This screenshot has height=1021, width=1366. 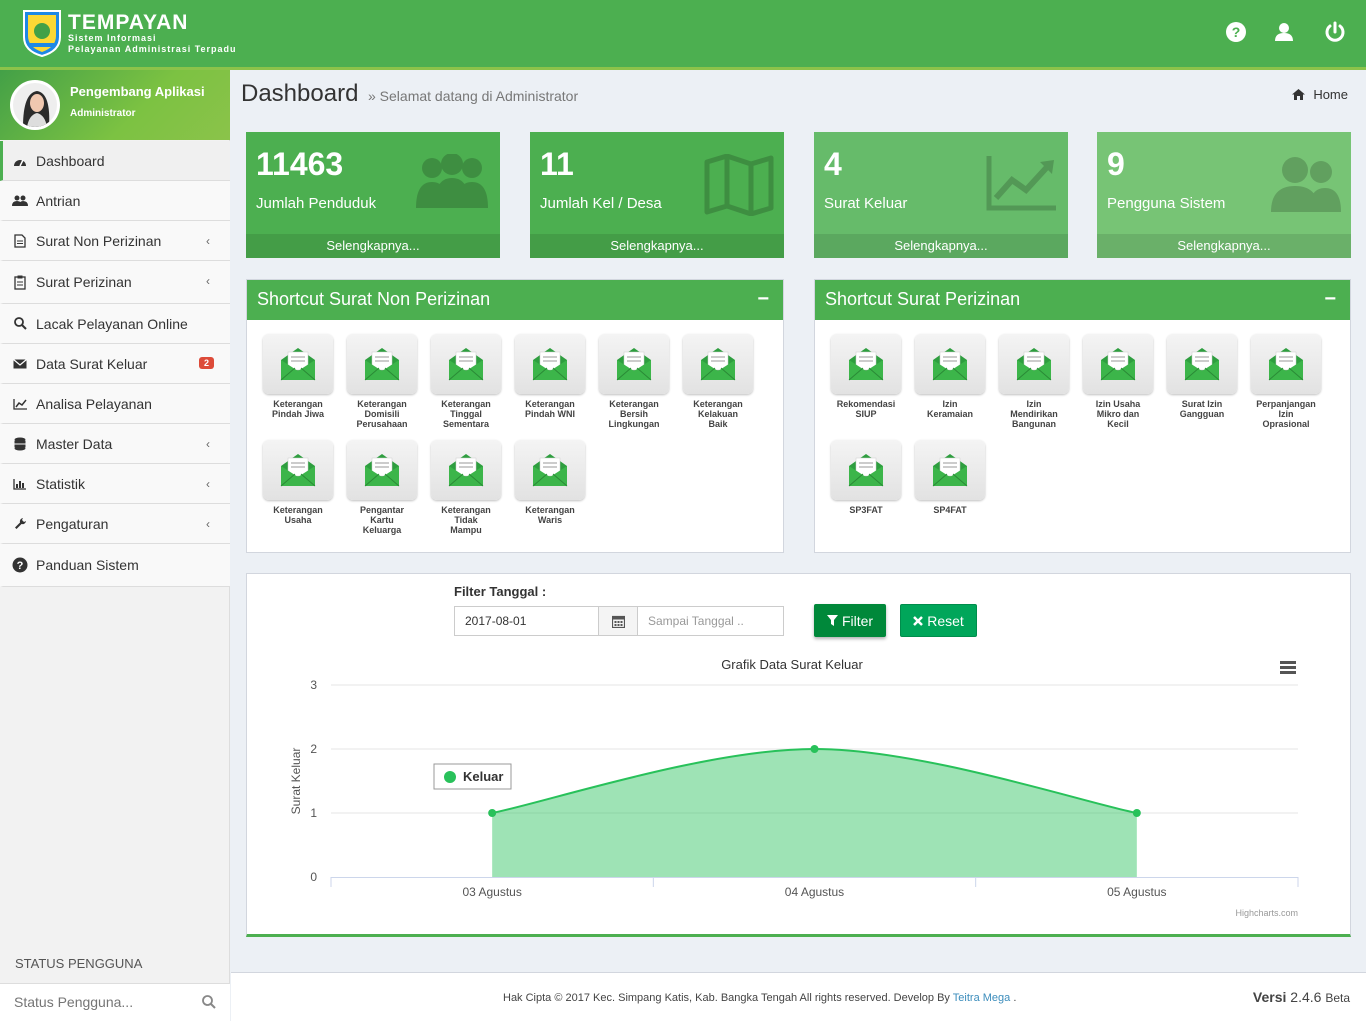 What do you see at coordinates (1330, 94) in the screenshot?
I see `breadcrumb-home: Home` at bounding box center [1330, 94].